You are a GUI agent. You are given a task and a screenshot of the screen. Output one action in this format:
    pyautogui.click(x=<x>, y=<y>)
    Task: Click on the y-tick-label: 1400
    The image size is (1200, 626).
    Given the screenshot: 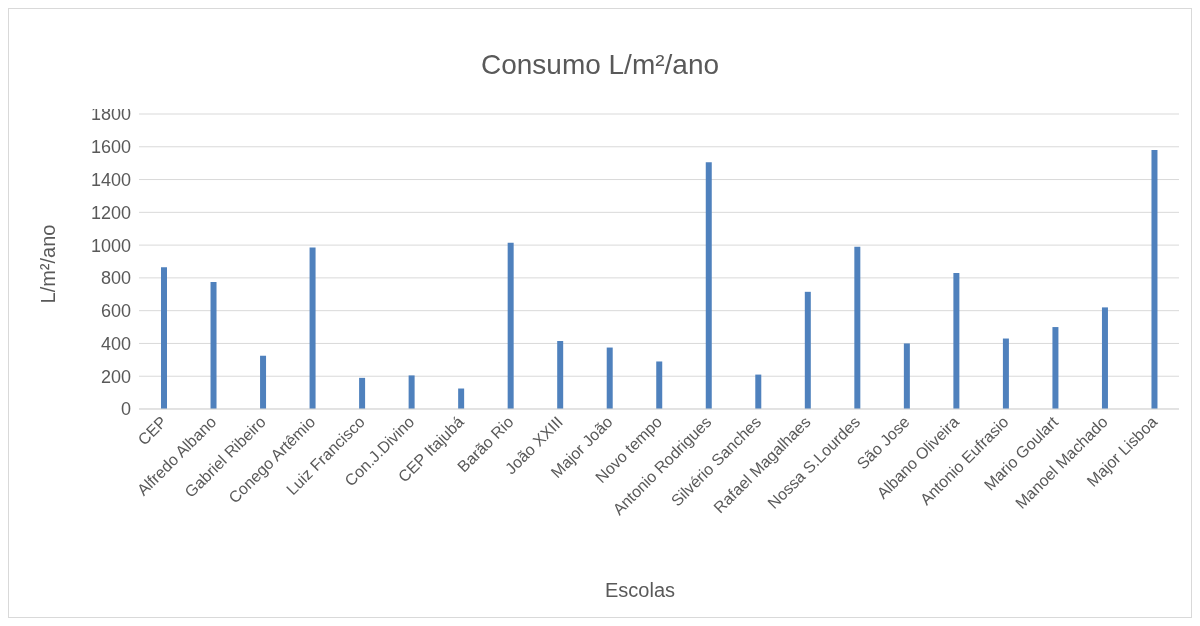 What is the action you would take?
    pyautogui.click(x=110, y=179)
    